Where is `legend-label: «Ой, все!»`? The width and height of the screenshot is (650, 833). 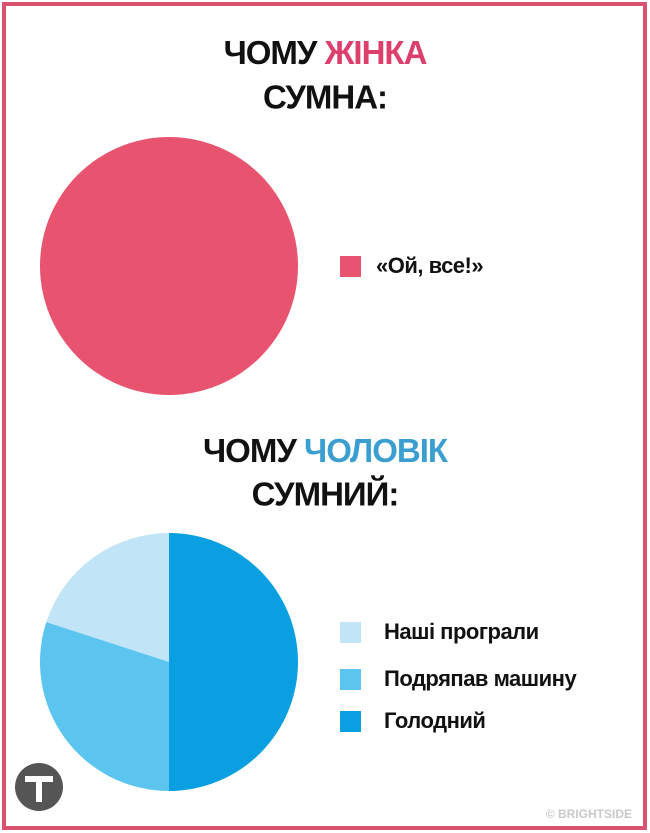
legend-label: «Ой, все!» is located at coordinates (429, 265).